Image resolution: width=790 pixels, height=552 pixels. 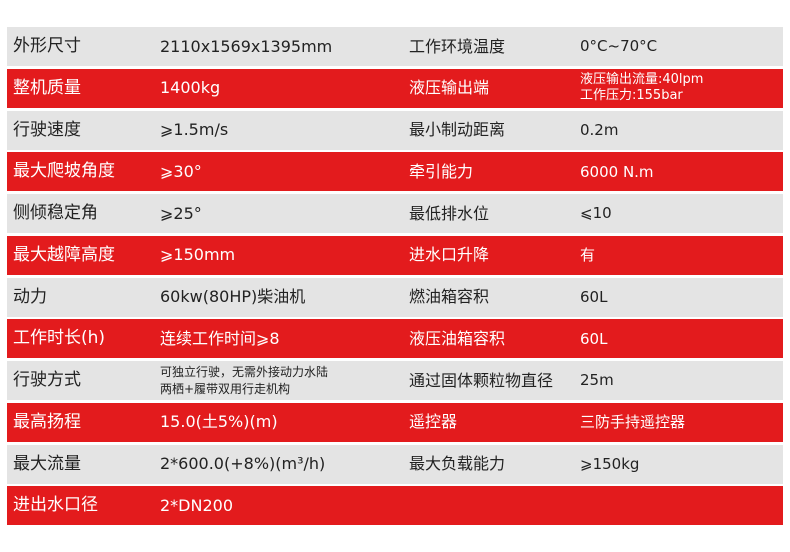 What do you see at coordinates (190, 88) in the screenshot?
I see `spec-value: 1400kg` at bounding box center [190, 88].